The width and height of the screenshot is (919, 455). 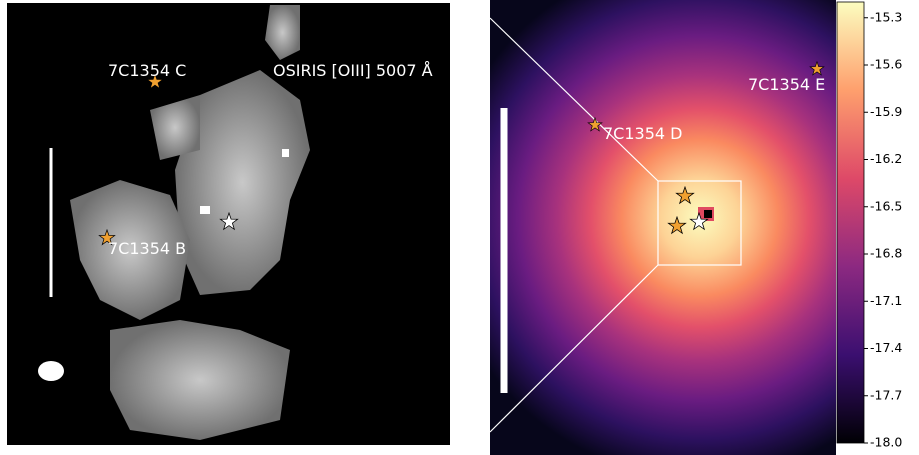 I want to click on annotation: 7C1354 D, so click(x=642, y=133).